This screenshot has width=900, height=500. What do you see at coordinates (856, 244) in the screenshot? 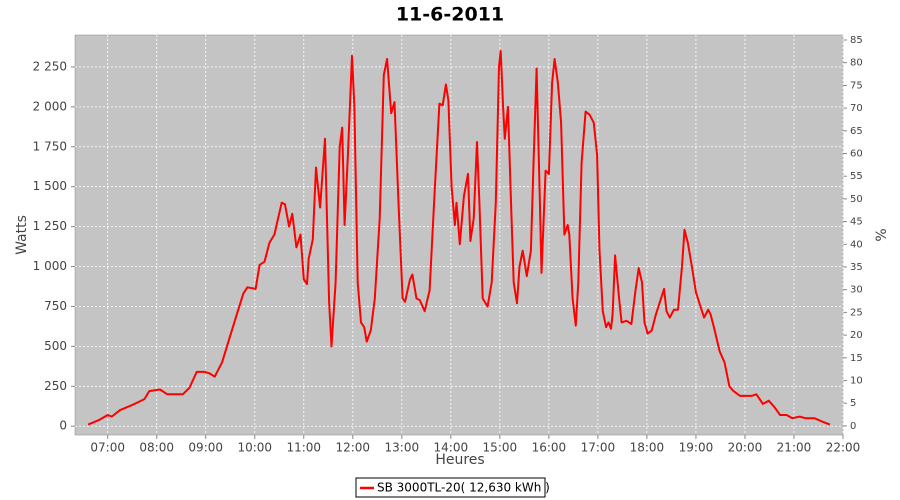
I see `y2-tick-label: 40` at bounding box center [856, 244].